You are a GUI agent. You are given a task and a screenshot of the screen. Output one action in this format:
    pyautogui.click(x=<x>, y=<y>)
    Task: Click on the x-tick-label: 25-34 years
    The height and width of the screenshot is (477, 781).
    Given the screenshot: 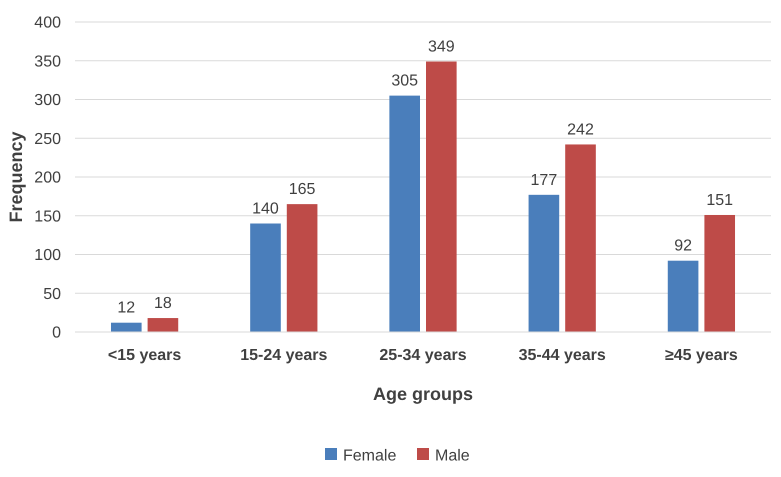 What is the action you would take?
    pyautogui.click(x=423, y=355)
    